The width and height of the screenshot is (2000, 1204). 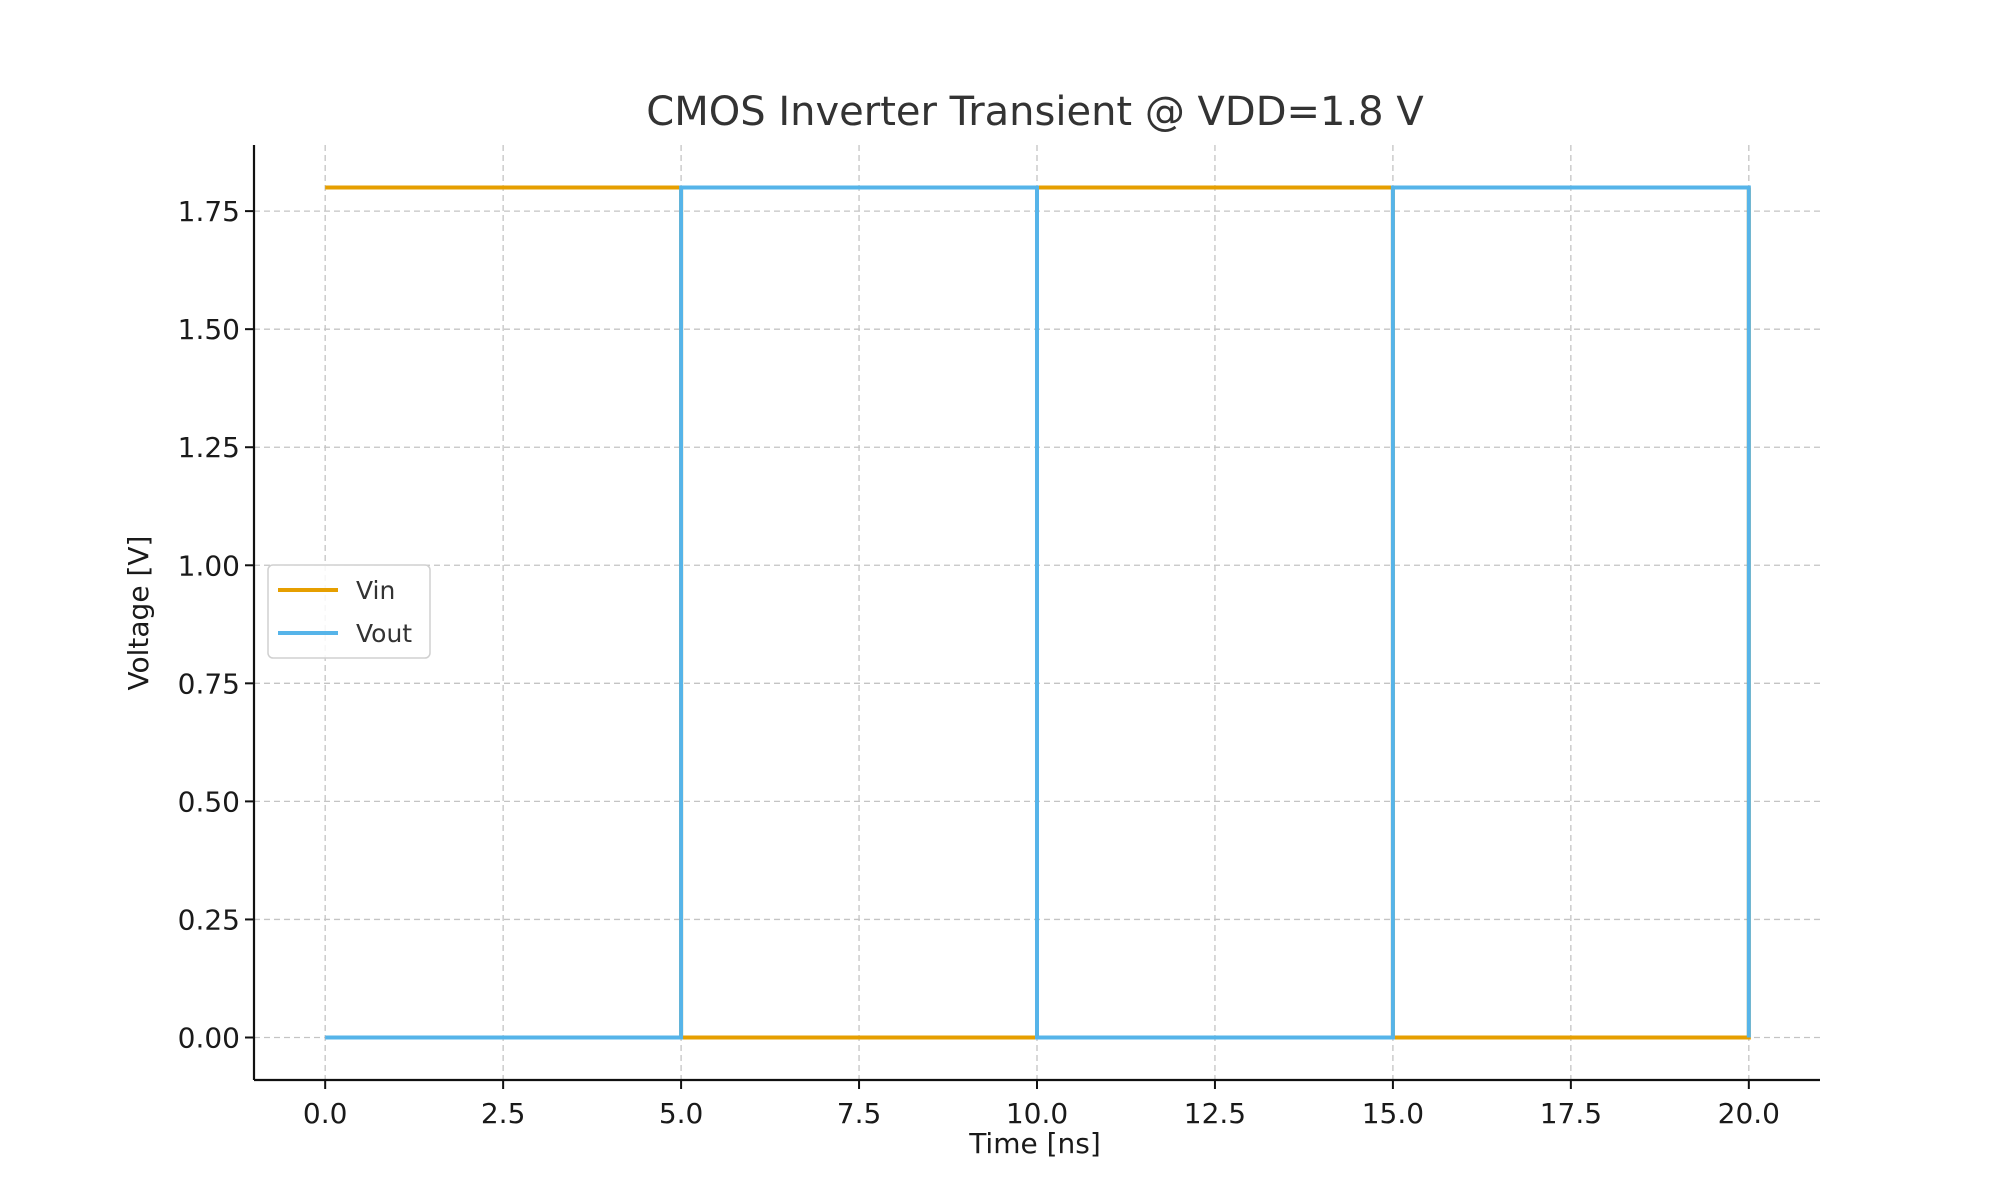 I want to click on legend-label-vout: Vout, so click(x=384, y=633).